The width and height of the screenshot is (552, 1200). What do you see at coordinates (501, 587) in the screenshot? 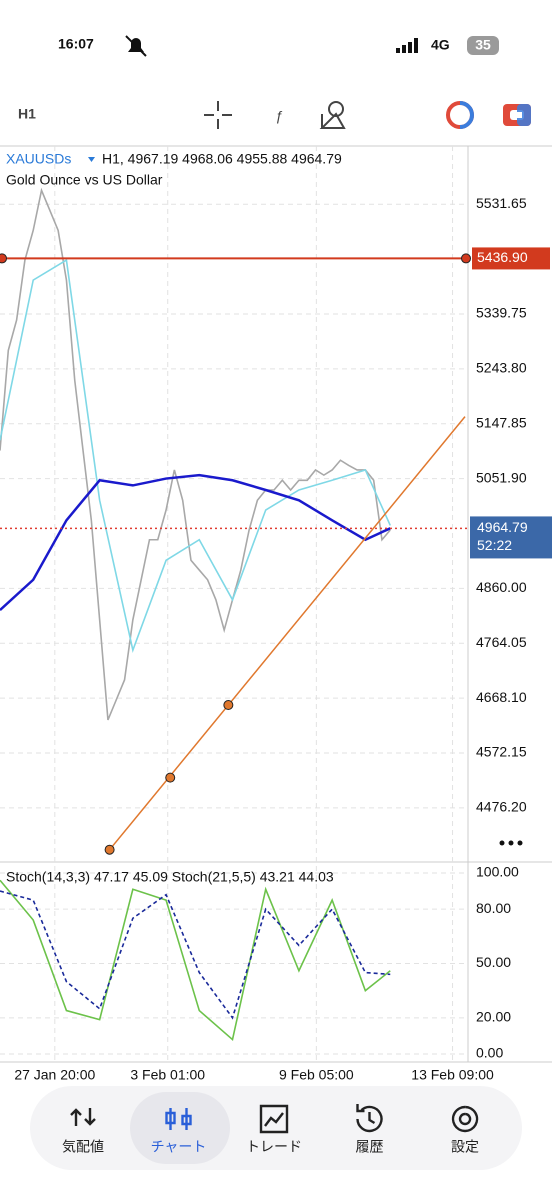
I see `y-tick-label: 4860.00` at bounding box center [501, 587].